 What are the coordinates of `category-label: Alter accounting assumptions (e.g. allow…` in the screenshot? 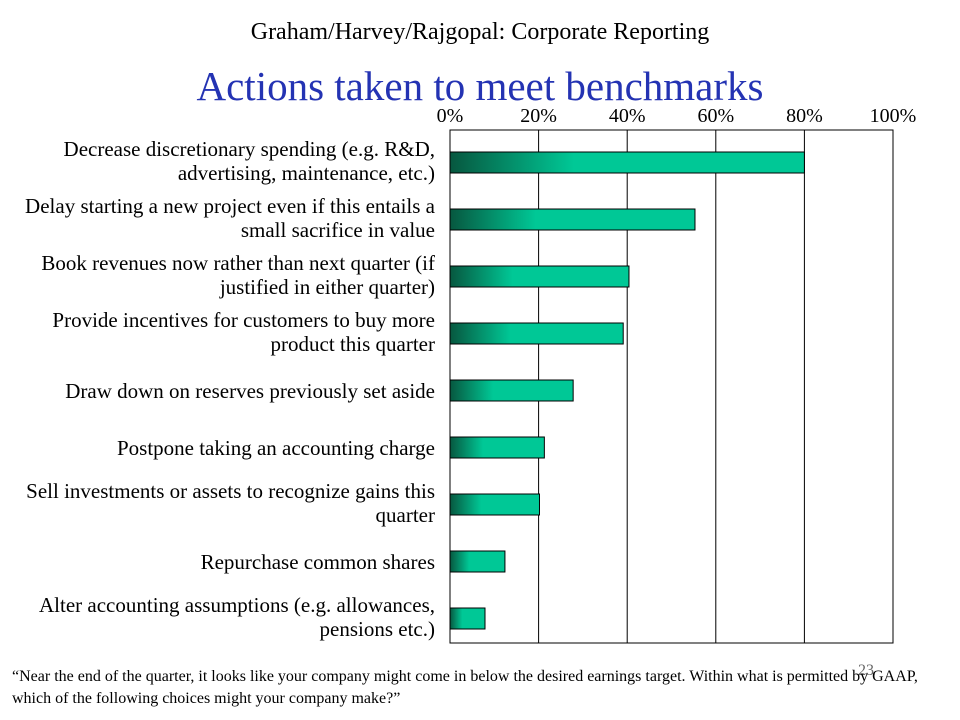 It's located at (220, 617).